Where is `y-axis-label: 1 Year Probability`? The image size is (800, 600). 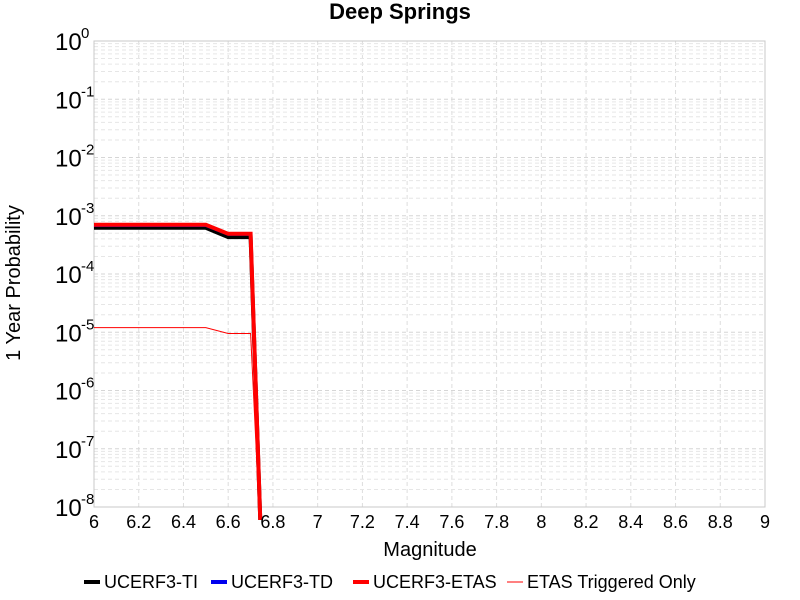
y-axis-label: 1 Year Probability is located at coordinates (14, 283).